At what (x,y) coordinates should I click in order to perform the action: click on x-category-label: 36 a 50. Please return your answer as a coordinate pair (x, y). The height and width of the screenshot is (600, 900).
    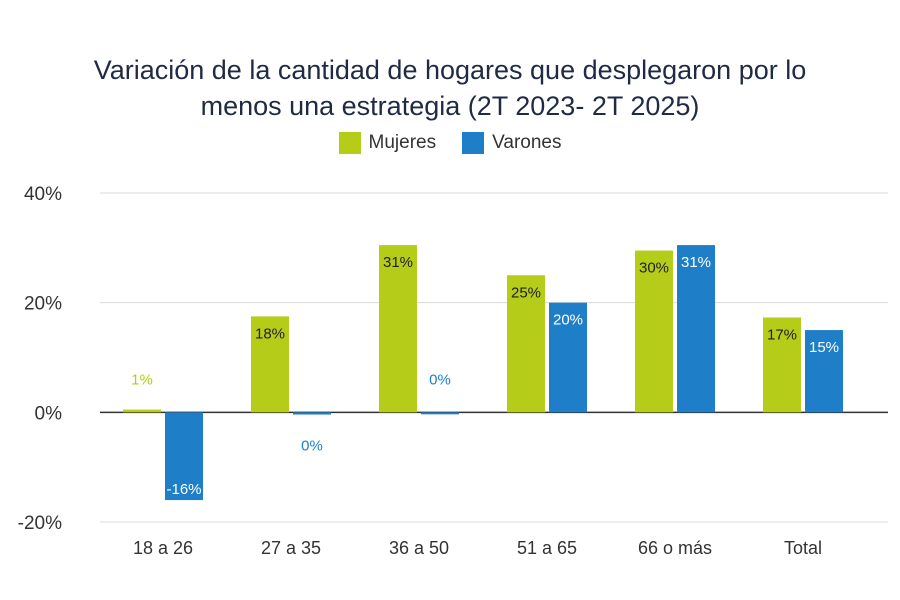
    Looking at the image, I should click on (419, 548).